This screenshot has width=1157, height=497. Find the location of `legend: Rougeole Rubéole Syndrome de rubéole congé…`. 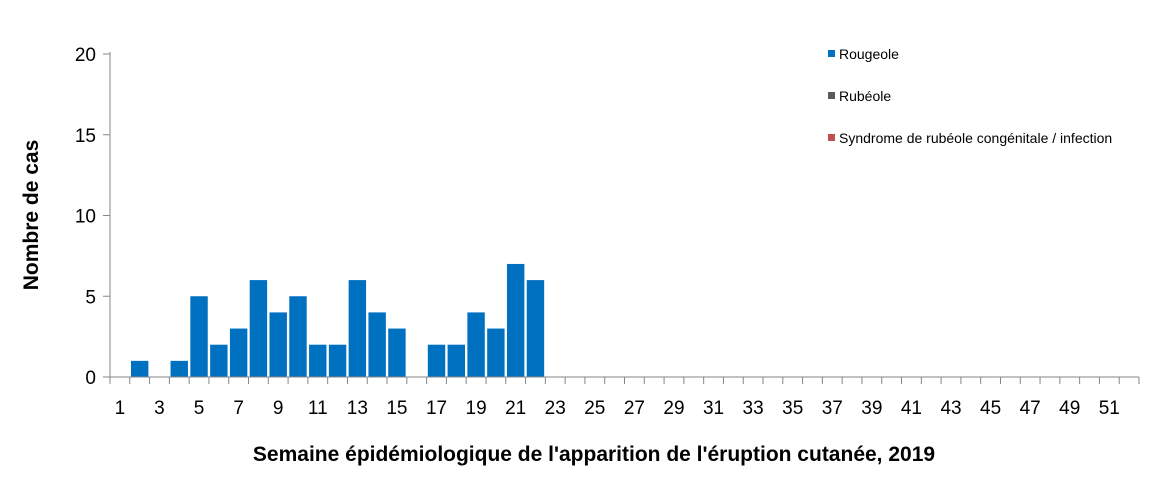

legend: Rougeole Rubéole Syndrome de rubéole congé… is located at coordinates (970, 96).